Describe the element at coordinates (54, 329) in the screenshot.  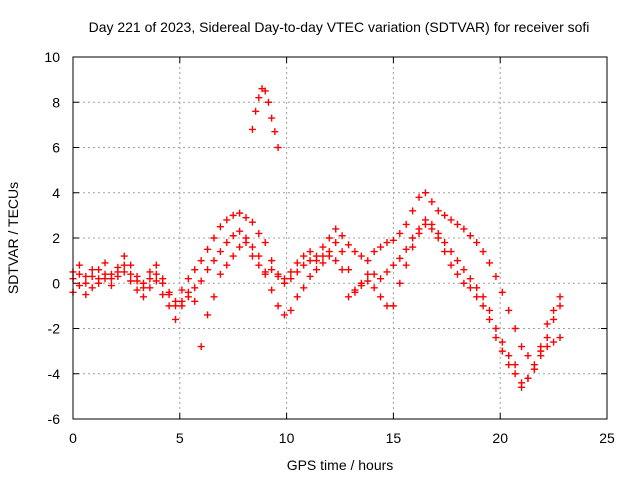
I see `y-tick-label: -2` at that location.